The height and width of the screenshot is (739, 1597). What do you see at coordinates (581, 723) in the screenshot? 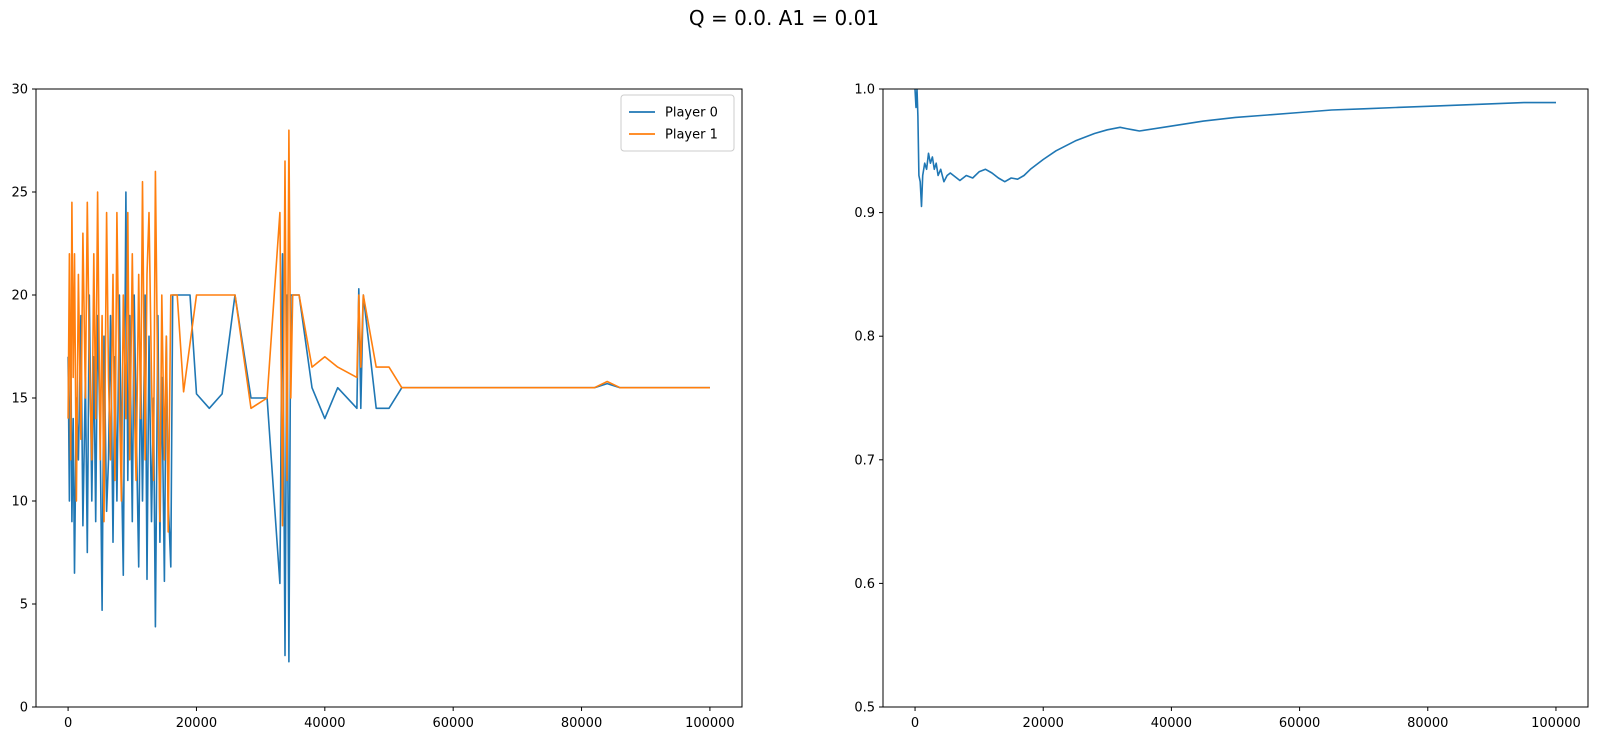
I see `left-x-tick-label: 80000` at bounding box center [581, 723].